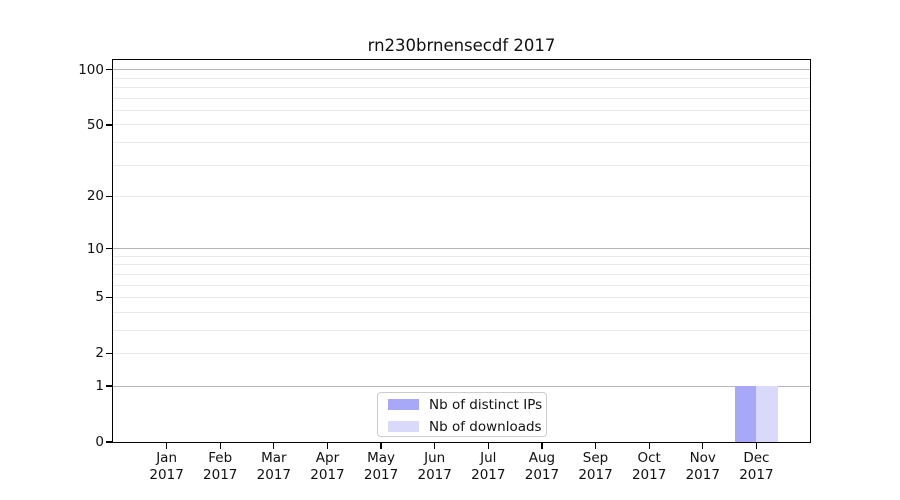  What do you see at coordinates (99, 386) in the screenshot?
I see `y-tick-label: 1` at bounding box center [99, 386].